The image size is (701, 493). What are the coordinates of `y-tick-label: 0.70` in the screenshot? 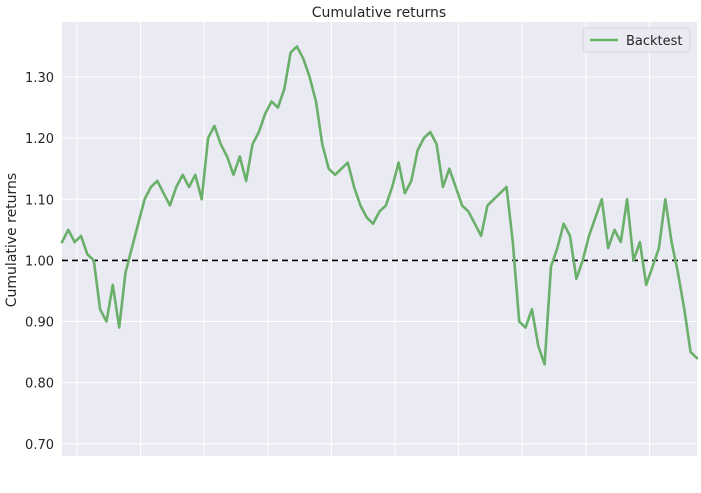 It's located at (39, 445).